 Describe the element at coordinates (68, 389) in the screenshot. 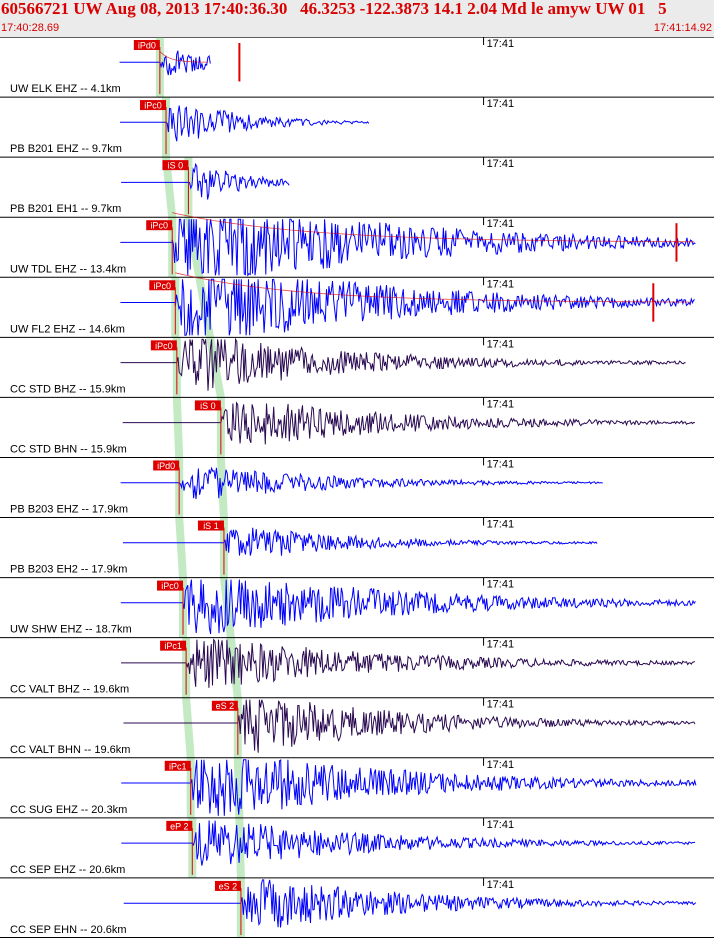

I see `station-label: CC STD BHZ -- 15.9km` at that location.